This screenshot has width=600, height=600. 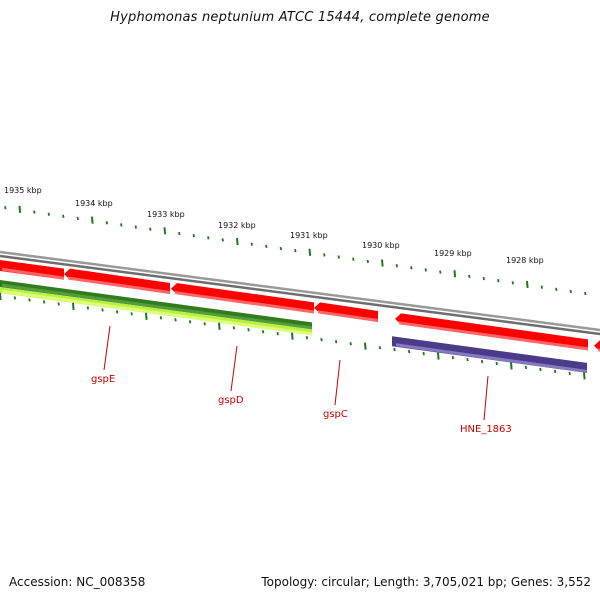 I want to click on scale-label: 1930 kbp, so click(x=381, y=245).